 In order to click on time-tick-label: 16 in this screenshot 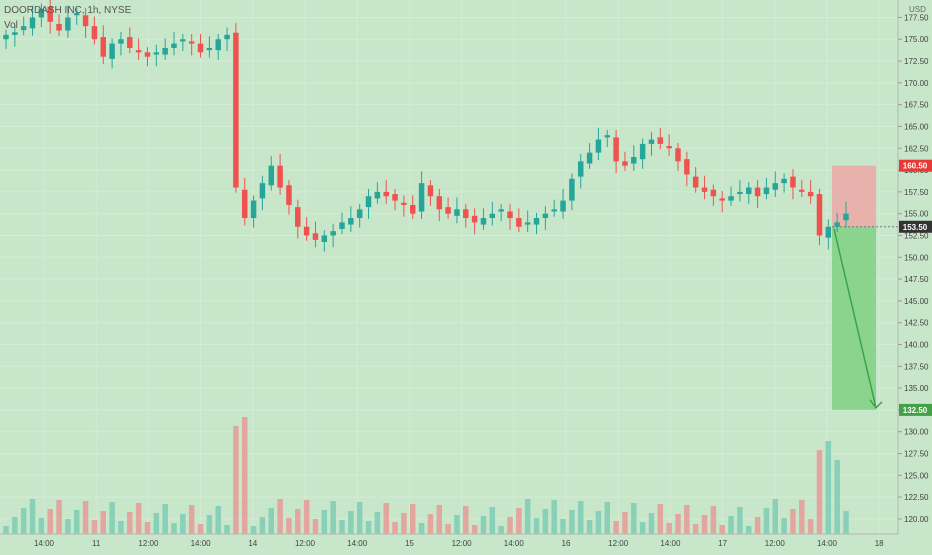, I will do `click(566, 543)`.